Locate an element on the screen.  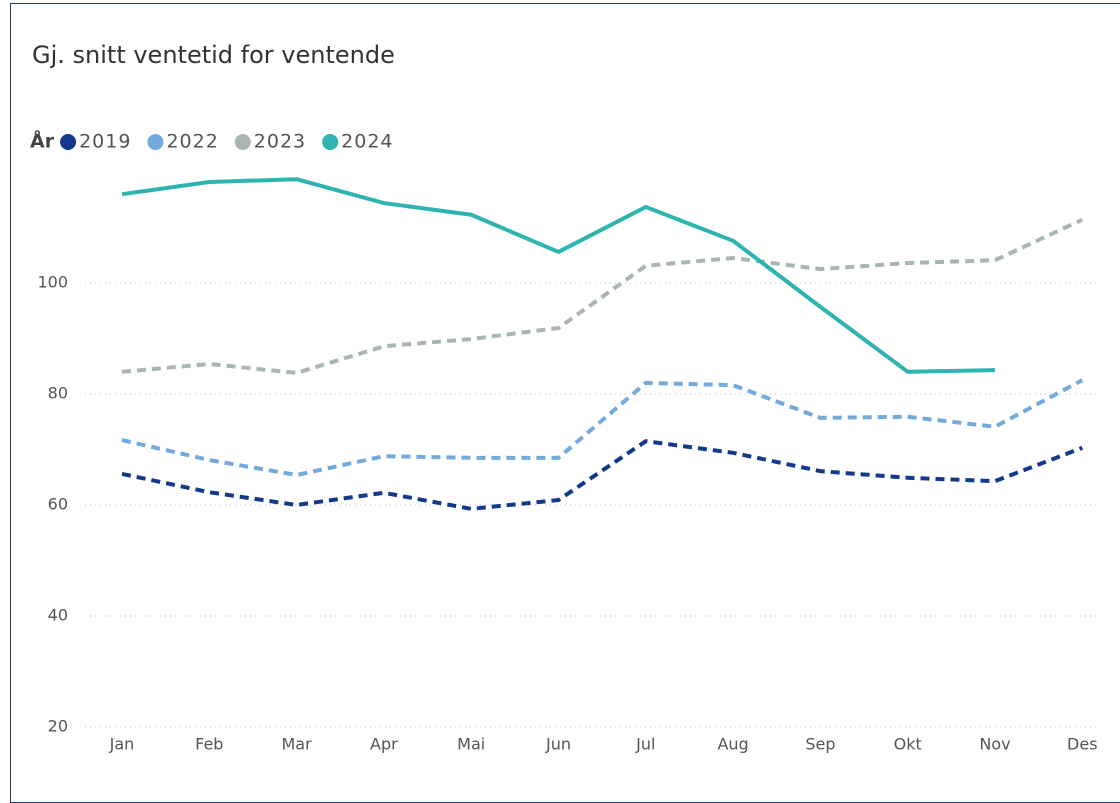
legend-title: År is located at coordinates (42, 141).